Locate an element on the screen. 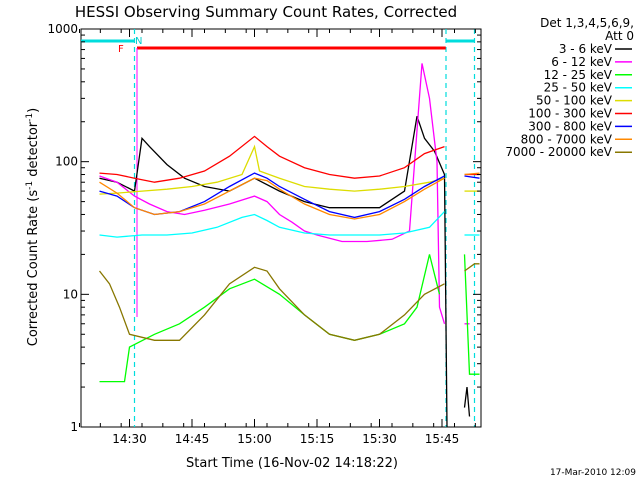  x-tick-label: 15:15 is located at coordinates (317, 439).